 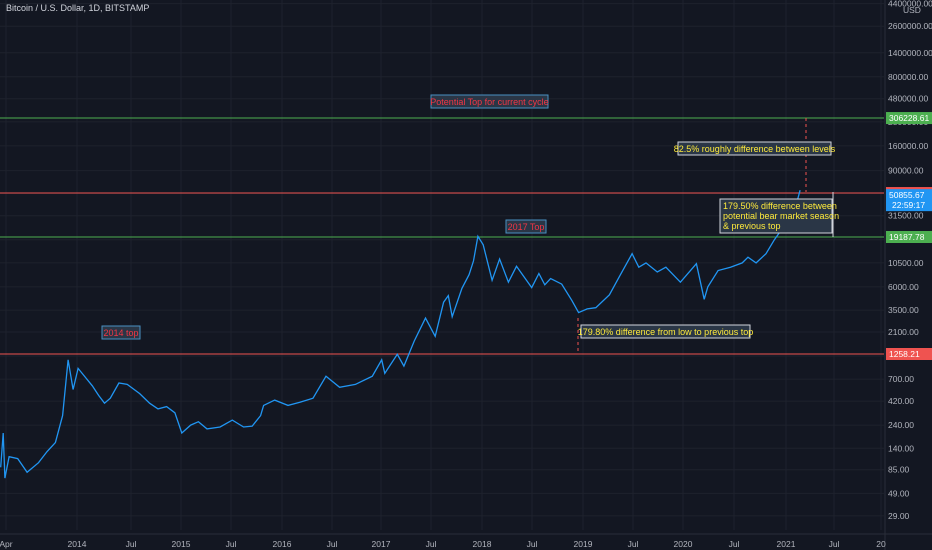 I want to click on y-tick-label: 29.00, so click(x=899, y=516).